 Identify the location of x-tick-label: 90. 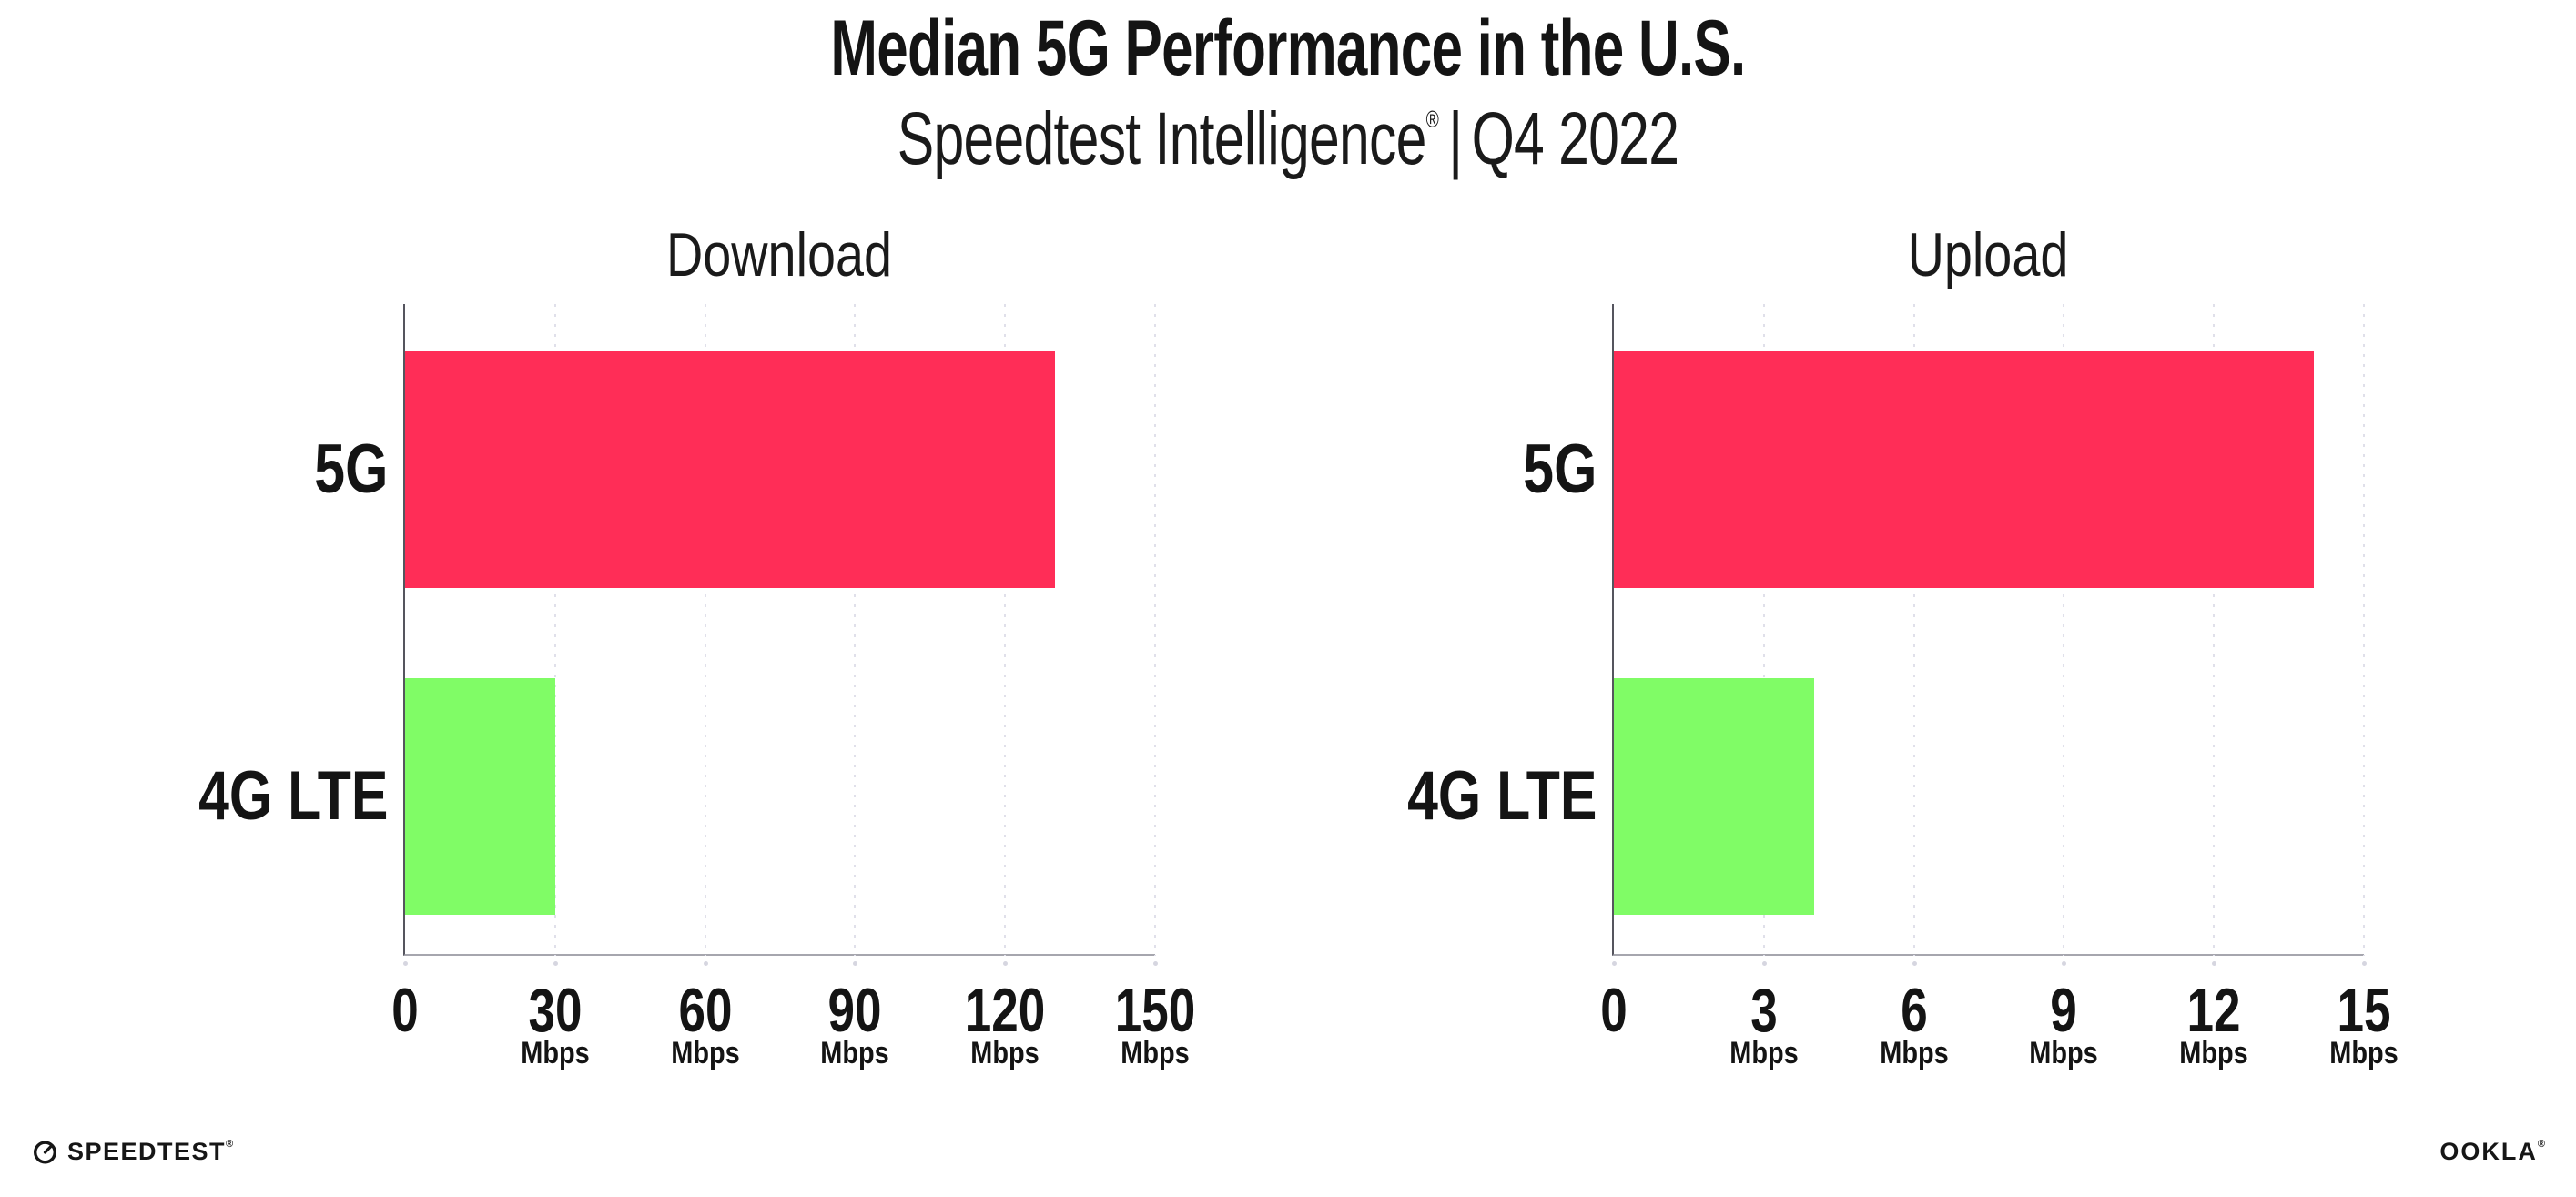
(855, 1010).